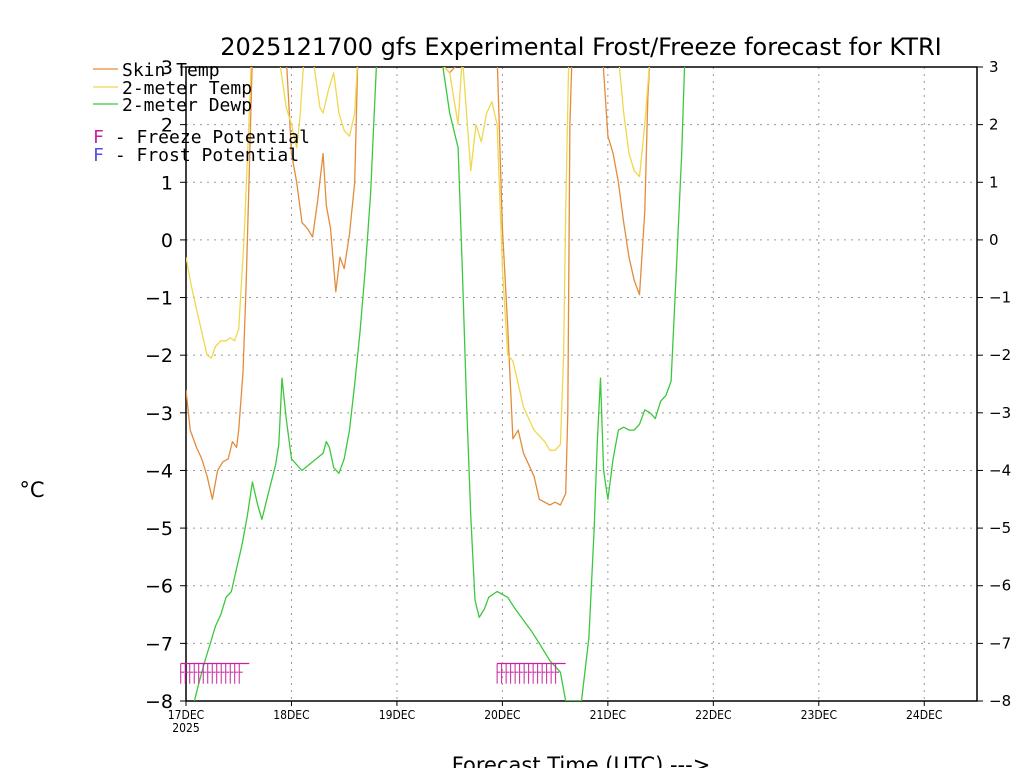 This screenshot has width=1024, height=768. Describe the element at coordinates (167, 241) in the screenshot. I see `y-tick-label-left: 0` at that location.